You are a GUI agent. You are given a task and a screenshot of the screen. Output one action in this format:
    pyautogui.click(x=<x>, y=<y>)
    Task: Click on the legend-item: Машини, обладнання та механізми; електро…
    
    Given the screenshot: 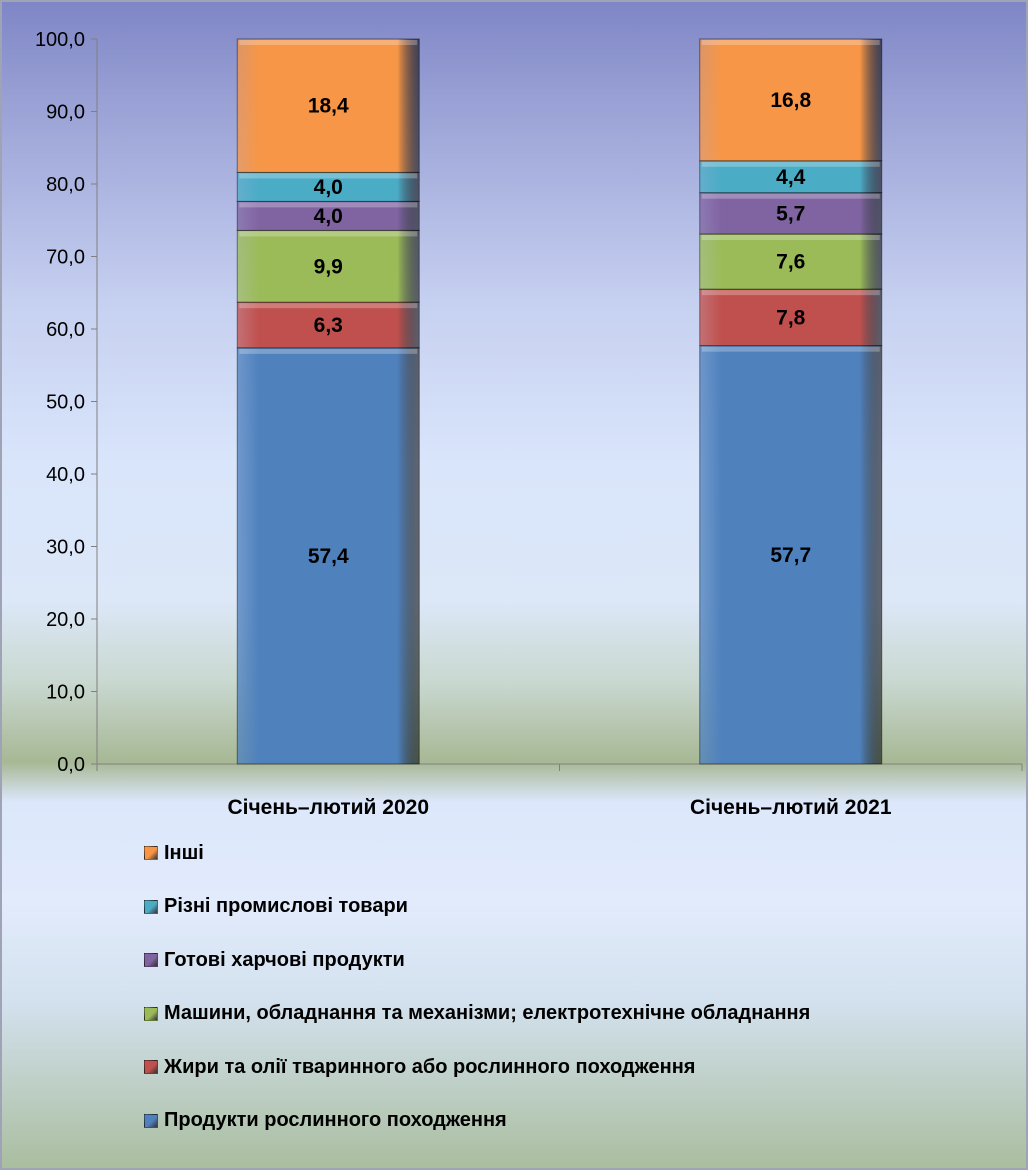 What is the action you would take?
    pyautogui.click(x=477, y=1014)
    